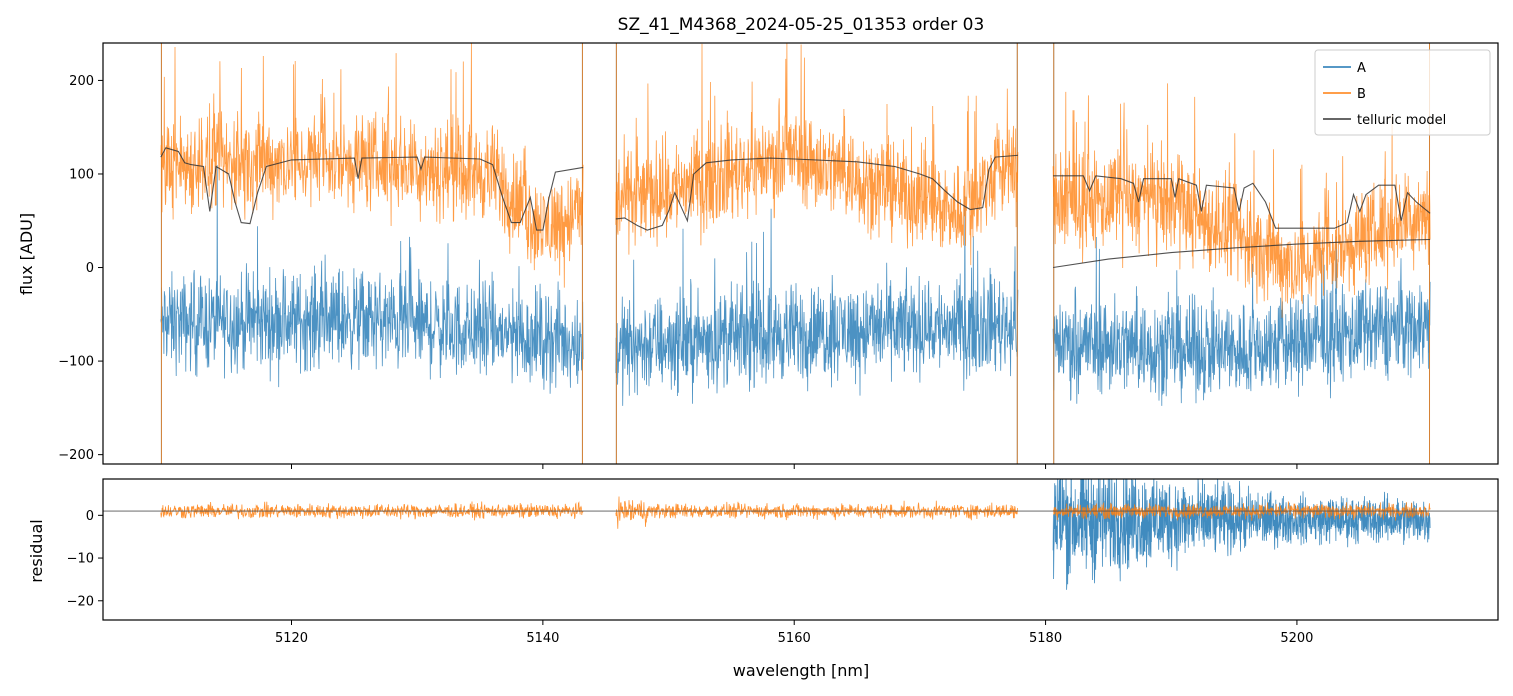 This screenshot has width=1513, height=696. What do you see at coordinates (542, 638) in the screenshot?
I see `wavelength-xtick-label: 5140` at bounding box center [542, 638].